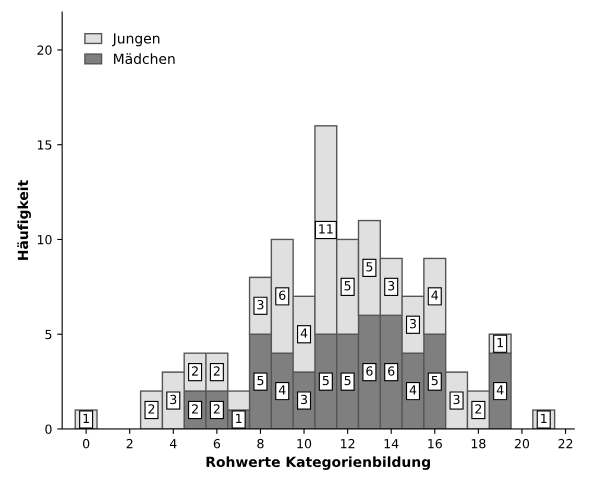 The width and height of the screenshot is (592, 482). I want to click on x-tick-label: 18, so click(479, 443).